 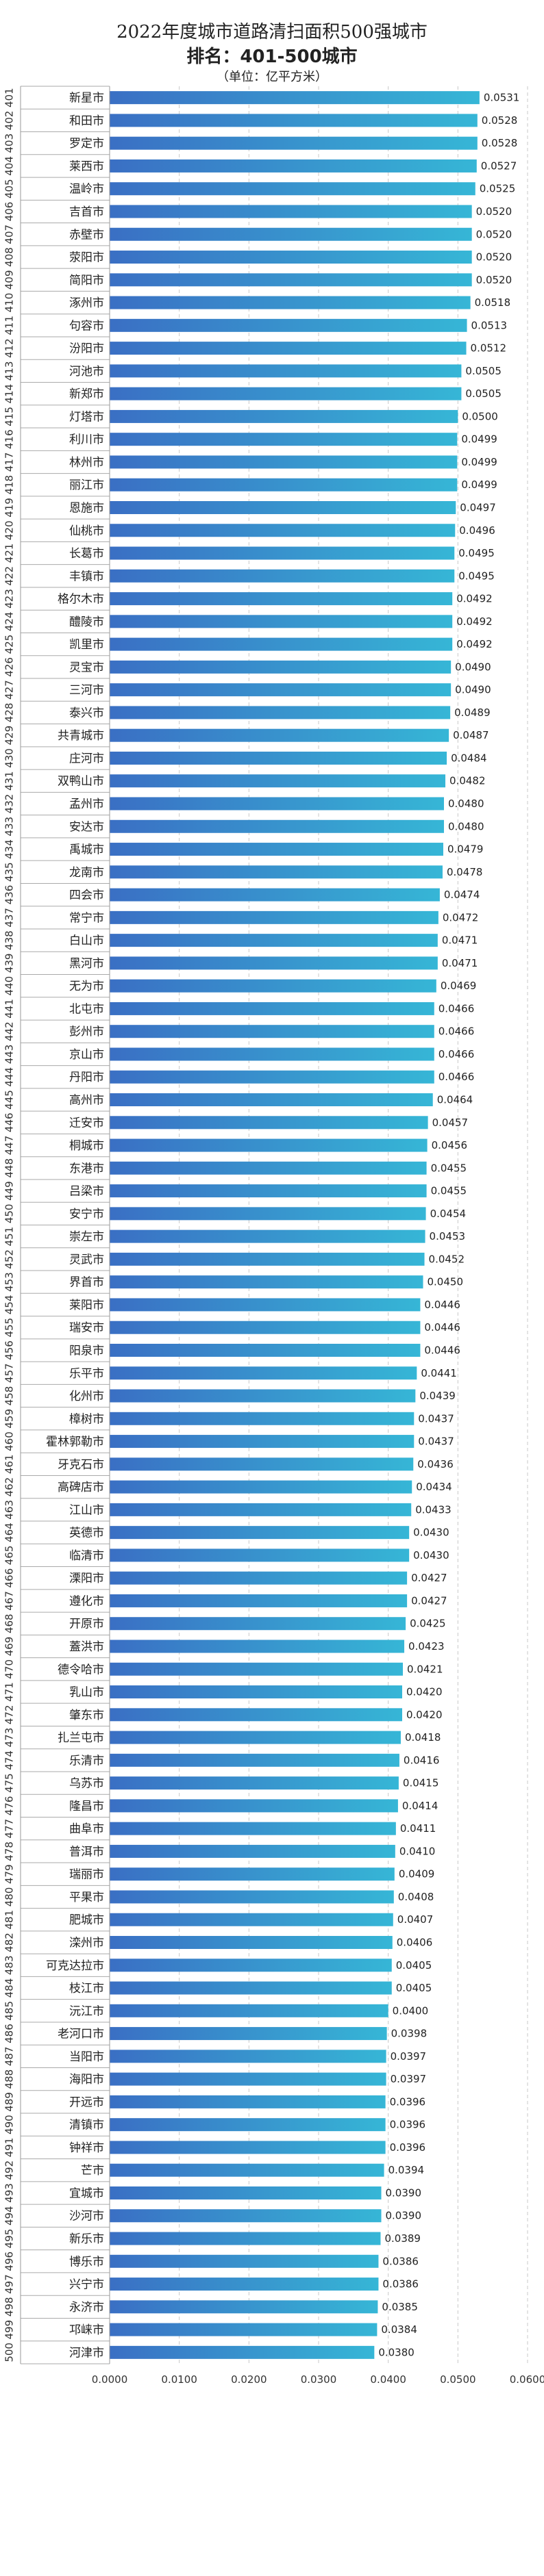 What do you see at coordinates (425, 1669) in the screenshot?
I see `data-label: 0.0421` at bounding box center [425, 1669].